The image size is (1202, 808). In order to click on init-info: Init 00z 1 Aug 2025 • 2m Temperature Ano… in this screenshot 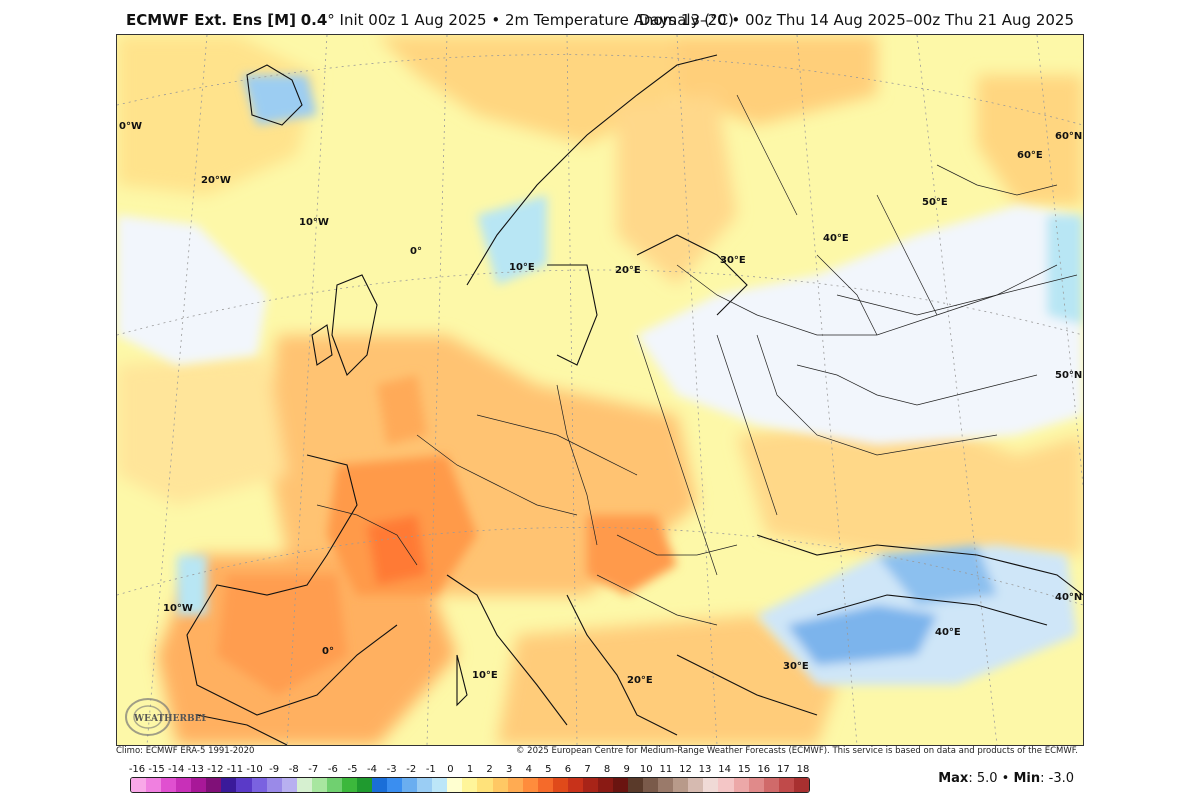, I will do `click(534, 20)`.